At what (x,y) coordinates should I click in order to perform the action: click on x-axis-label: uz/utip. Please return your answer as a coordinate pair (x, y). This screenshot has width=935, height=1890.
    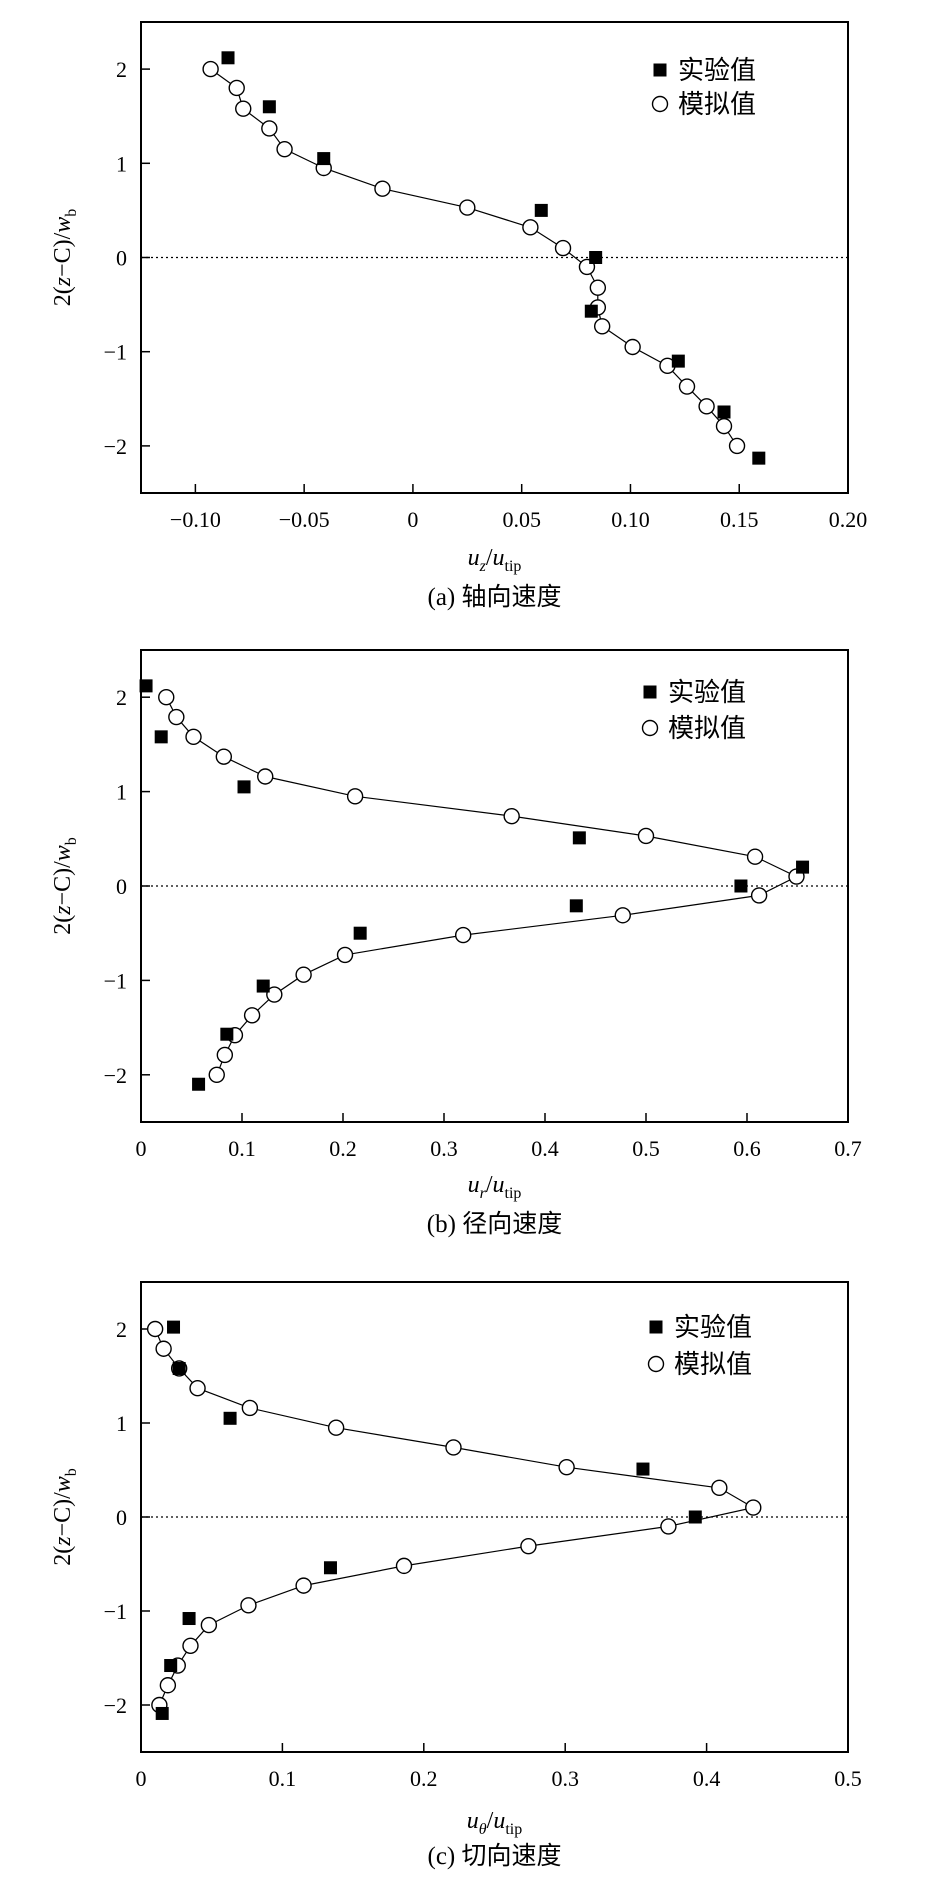
    Looking at the image, I should click on (495, 560).